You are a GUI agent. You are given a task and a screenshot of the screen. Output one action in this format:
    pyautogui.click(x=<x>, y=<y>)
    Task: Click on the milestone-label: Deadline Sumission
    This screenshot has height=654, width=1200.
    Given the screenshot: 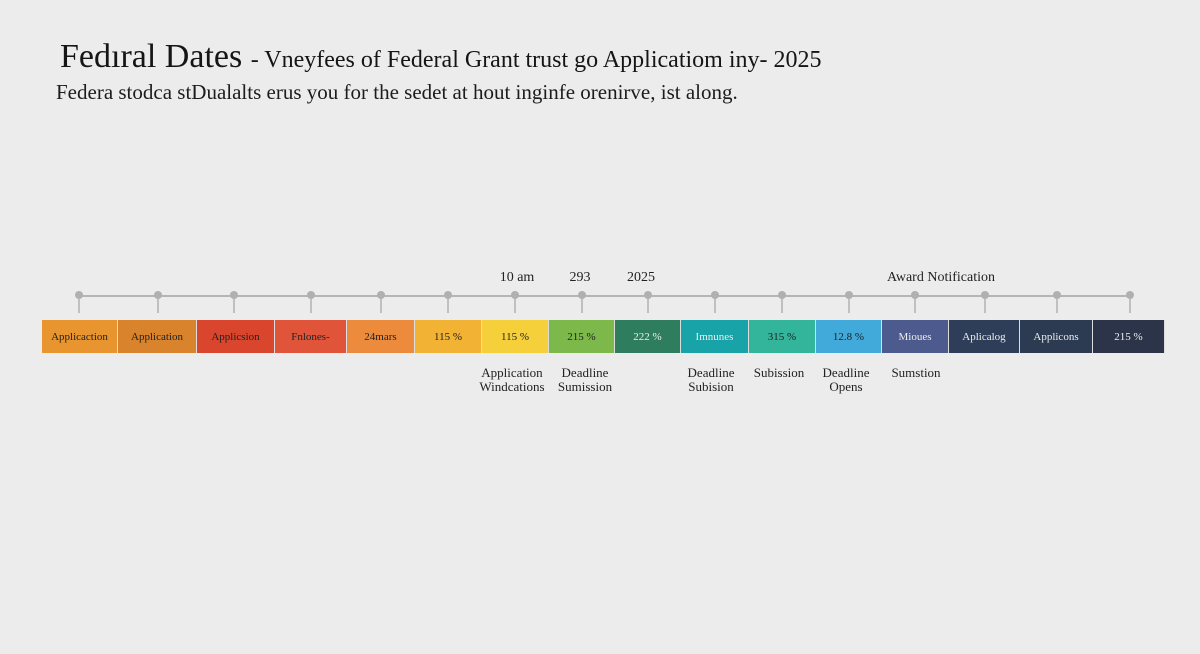 What is the action you would take?
    pyautogui.click(x=585, y=380)
    